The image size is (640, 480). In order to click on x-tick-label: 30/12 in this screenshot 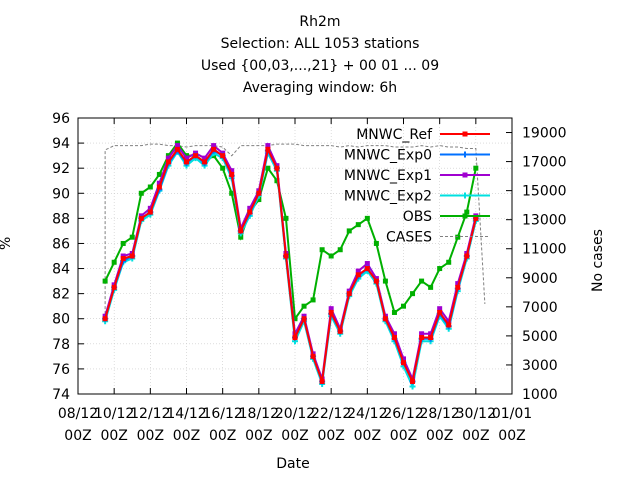, I will do `click(476, 414)`.